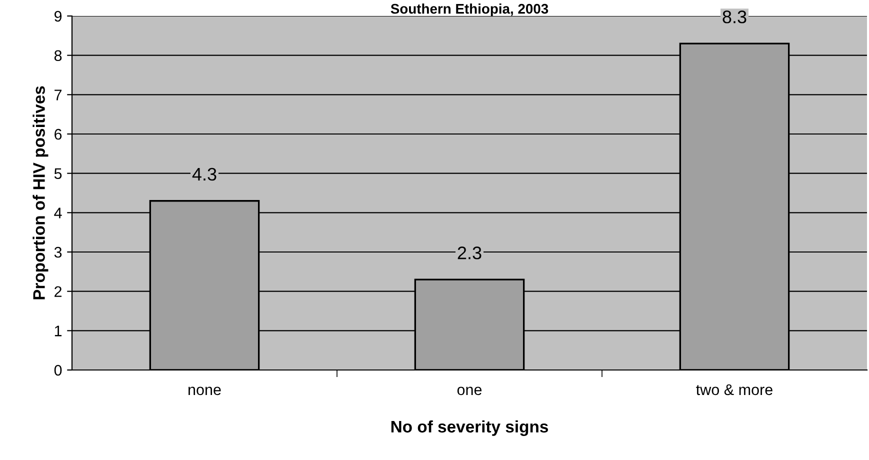 The width and height of the screenshot is (869, 460). Describe the element at coordinates (58, 252) in the screenshot. I see `y-tick-label: 3` at that location.